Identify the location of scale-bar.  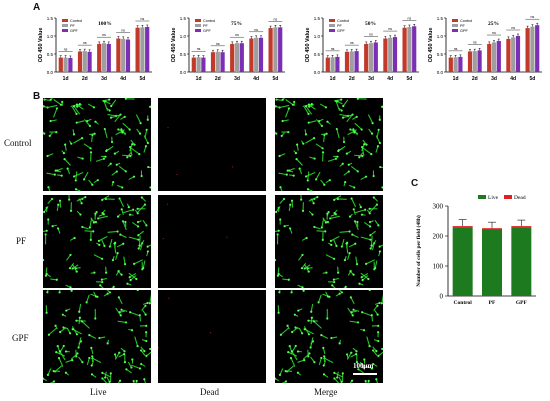
(365, 374).